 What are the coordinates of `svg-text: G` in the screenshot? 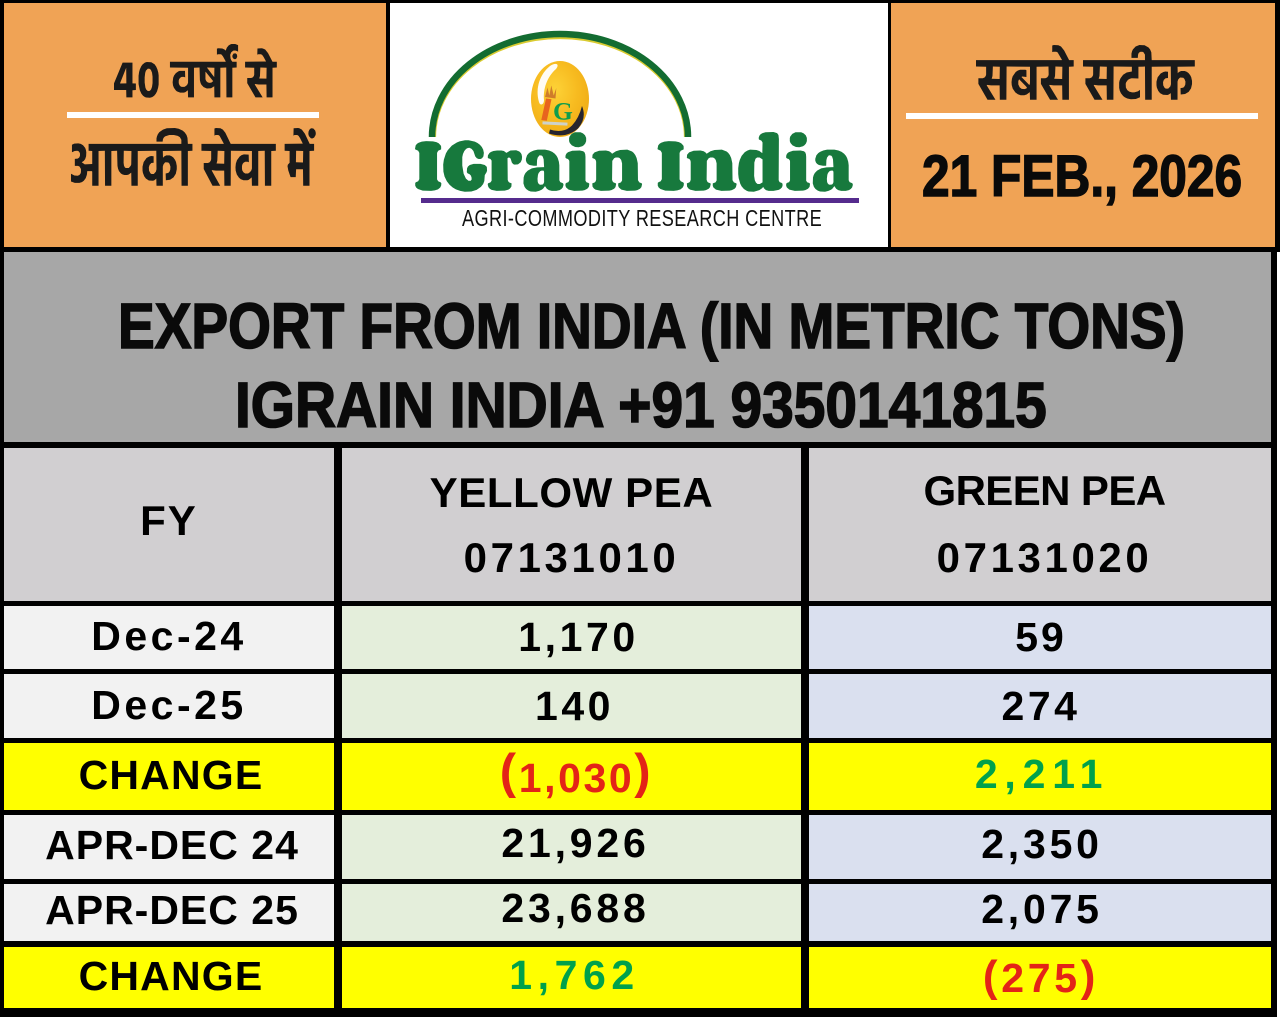 It's located at (563, 111).